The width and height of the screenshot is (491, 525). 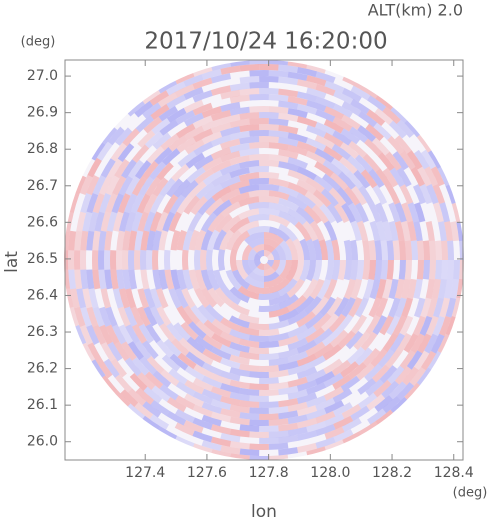 What do you see at coordinates (42, 186) in the screenshot?
I see `y-tick-label: 26.7` at bounding box center [42, 186].